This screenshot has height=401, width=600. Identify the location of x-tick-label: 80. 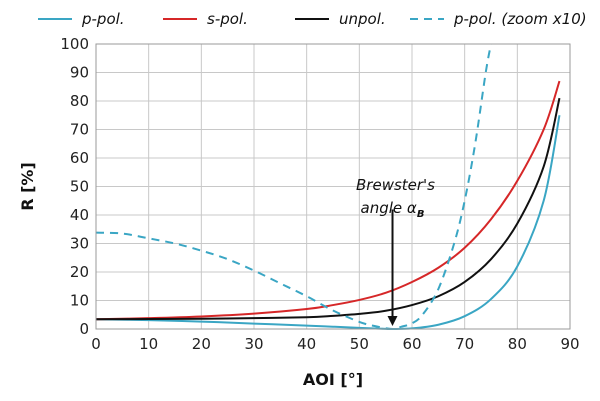
(517, 344).